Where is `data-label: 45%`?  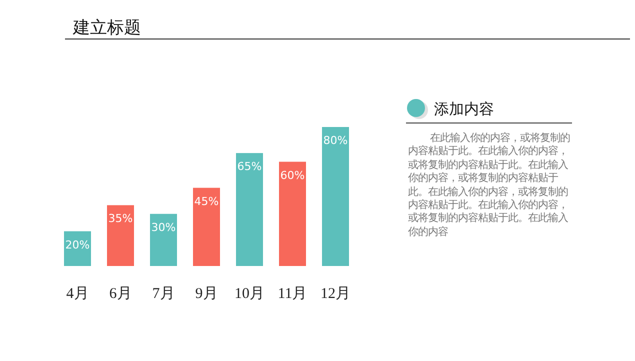
data-label: 45% is located at coordinates (206, 201).